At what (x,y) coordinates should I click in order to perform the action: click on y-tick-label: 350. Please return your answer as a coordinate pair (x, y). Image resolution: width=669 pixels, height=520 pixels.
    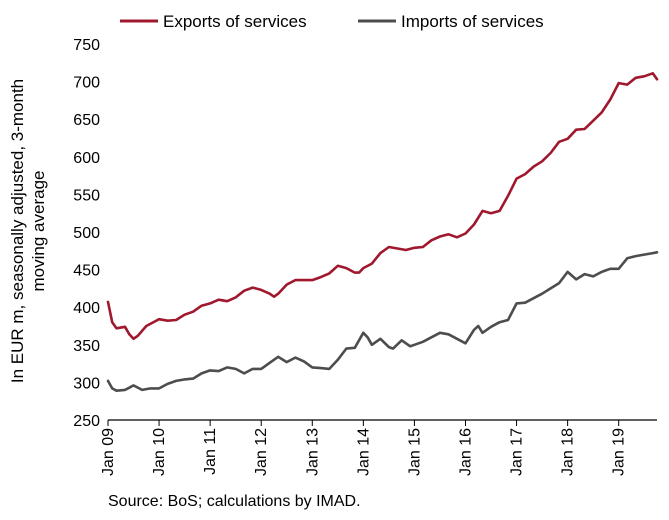
    Looking at the image, I should click on (86, 346).